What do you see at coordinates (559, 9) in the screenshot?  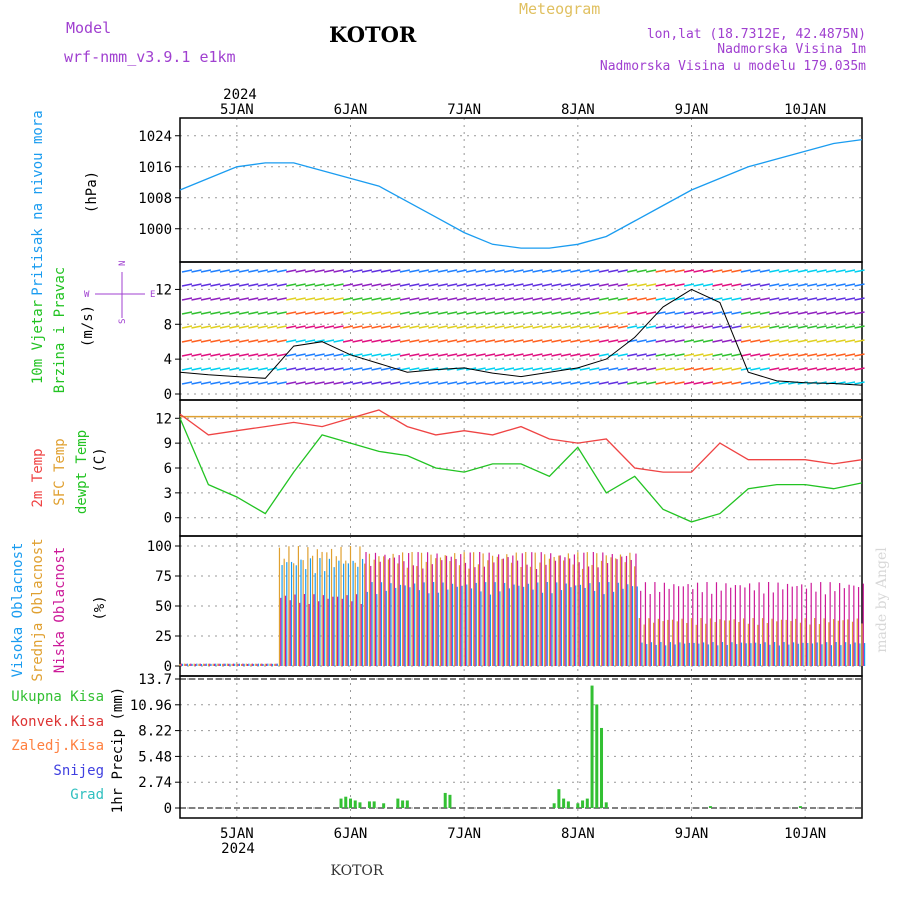 I see `meteogram-title: Meteogram` at bounding box center [559, 9].